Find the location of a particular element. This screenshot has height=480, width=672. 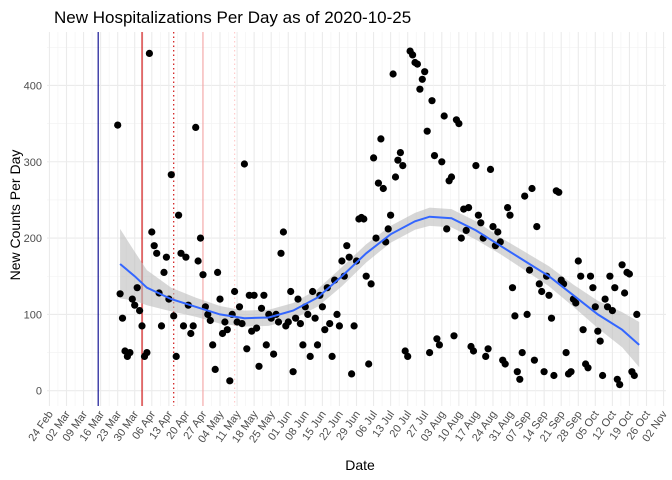

y-tick-labels: 0 100 200 300 400 is located at coordinates (33, 238).